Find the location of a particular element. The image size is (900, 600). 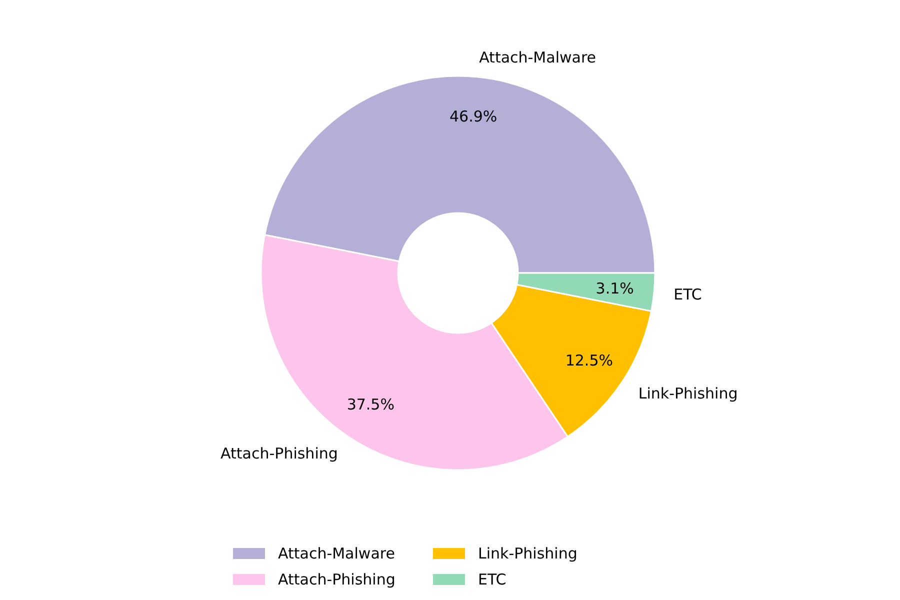

legend-label: Link-Phishing is located at coordinates (528, 553).